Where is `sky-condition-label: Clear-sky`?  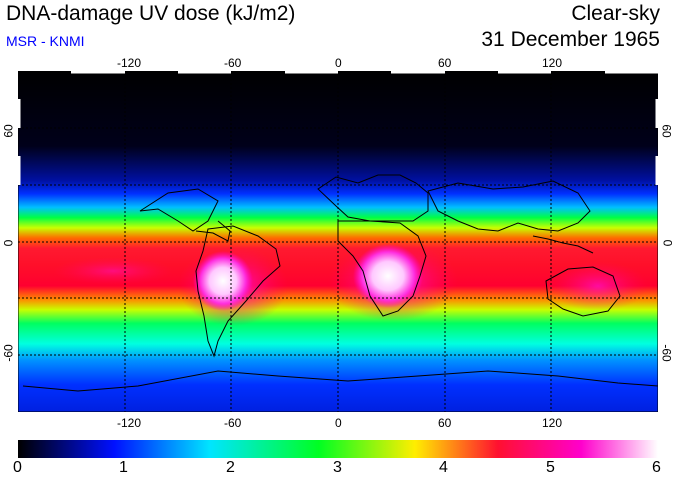 sky-condition-label: Clear-sky is located at coordinates (615, 13).